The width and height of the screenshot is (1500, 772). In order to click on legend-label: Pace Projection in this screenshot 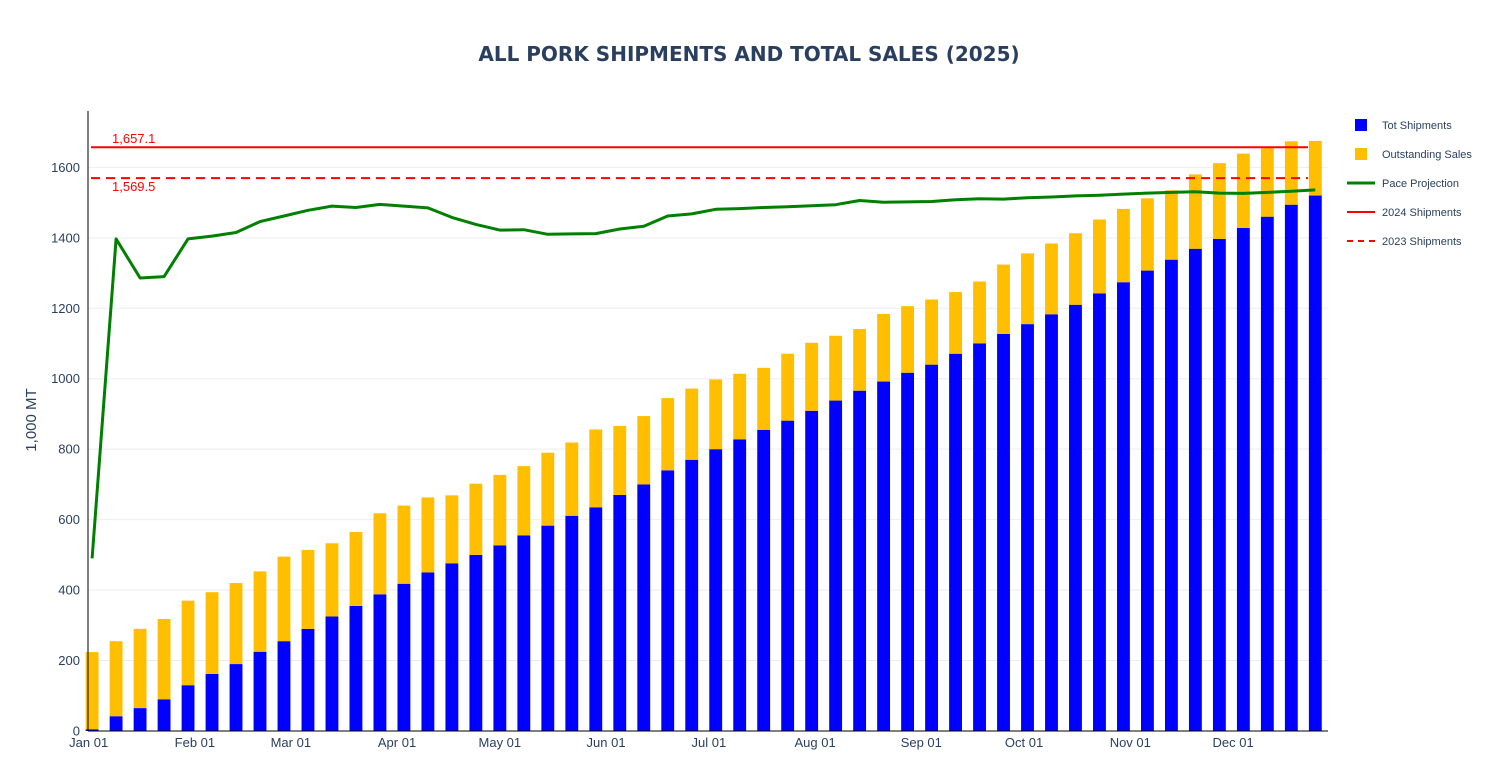, I will do `click(1420, 184)`.